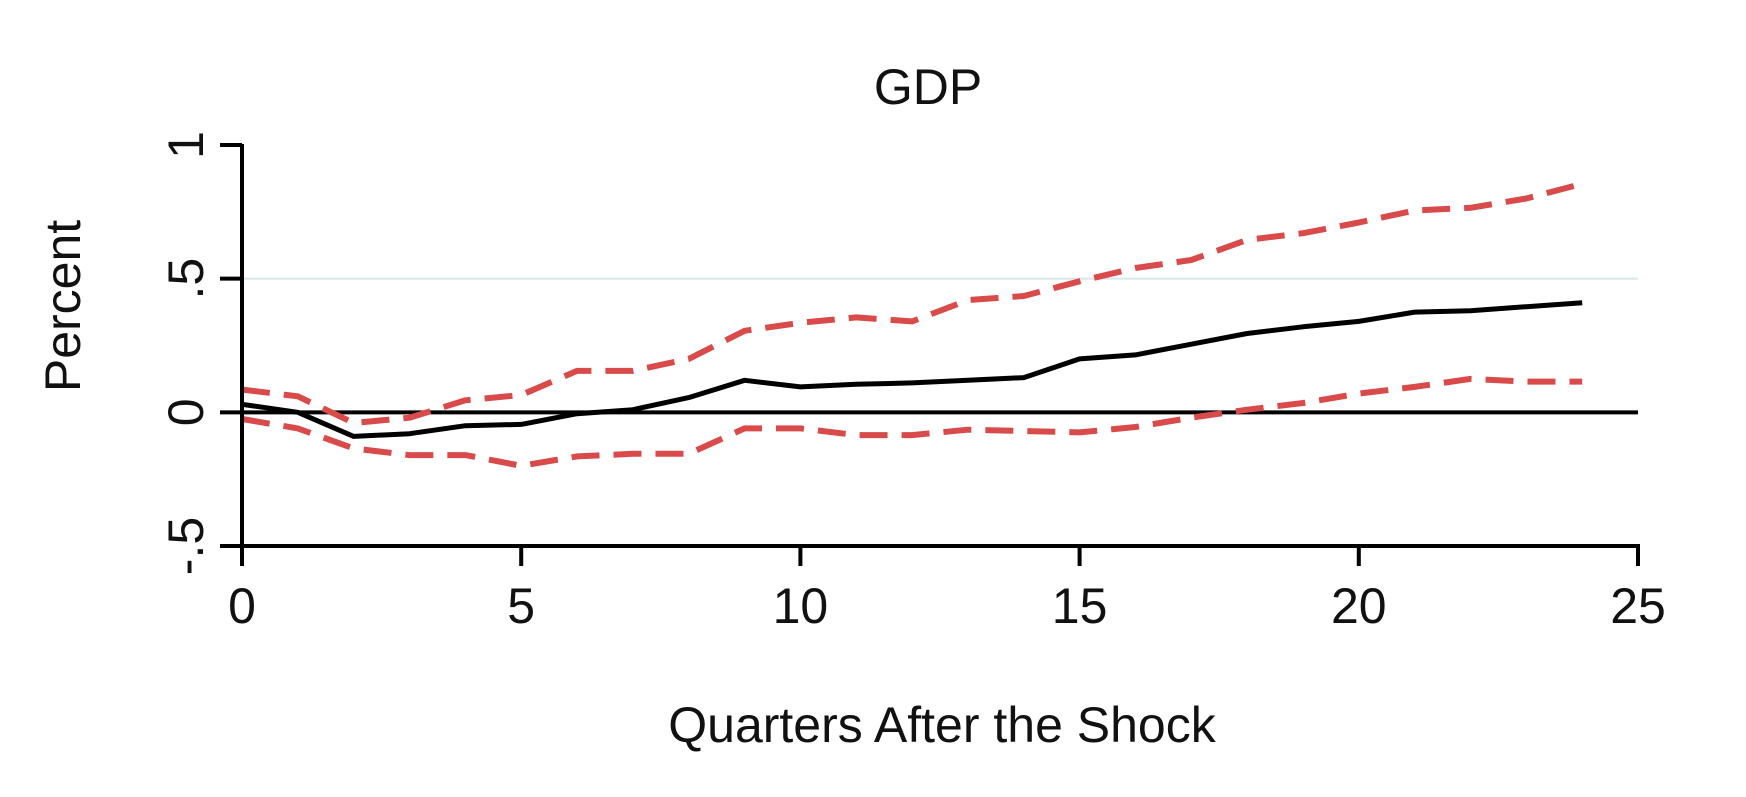 The height and width of the screenshot is (797, 1746). I want to click on x-tick-label-20: 20, so click(1359, 606).